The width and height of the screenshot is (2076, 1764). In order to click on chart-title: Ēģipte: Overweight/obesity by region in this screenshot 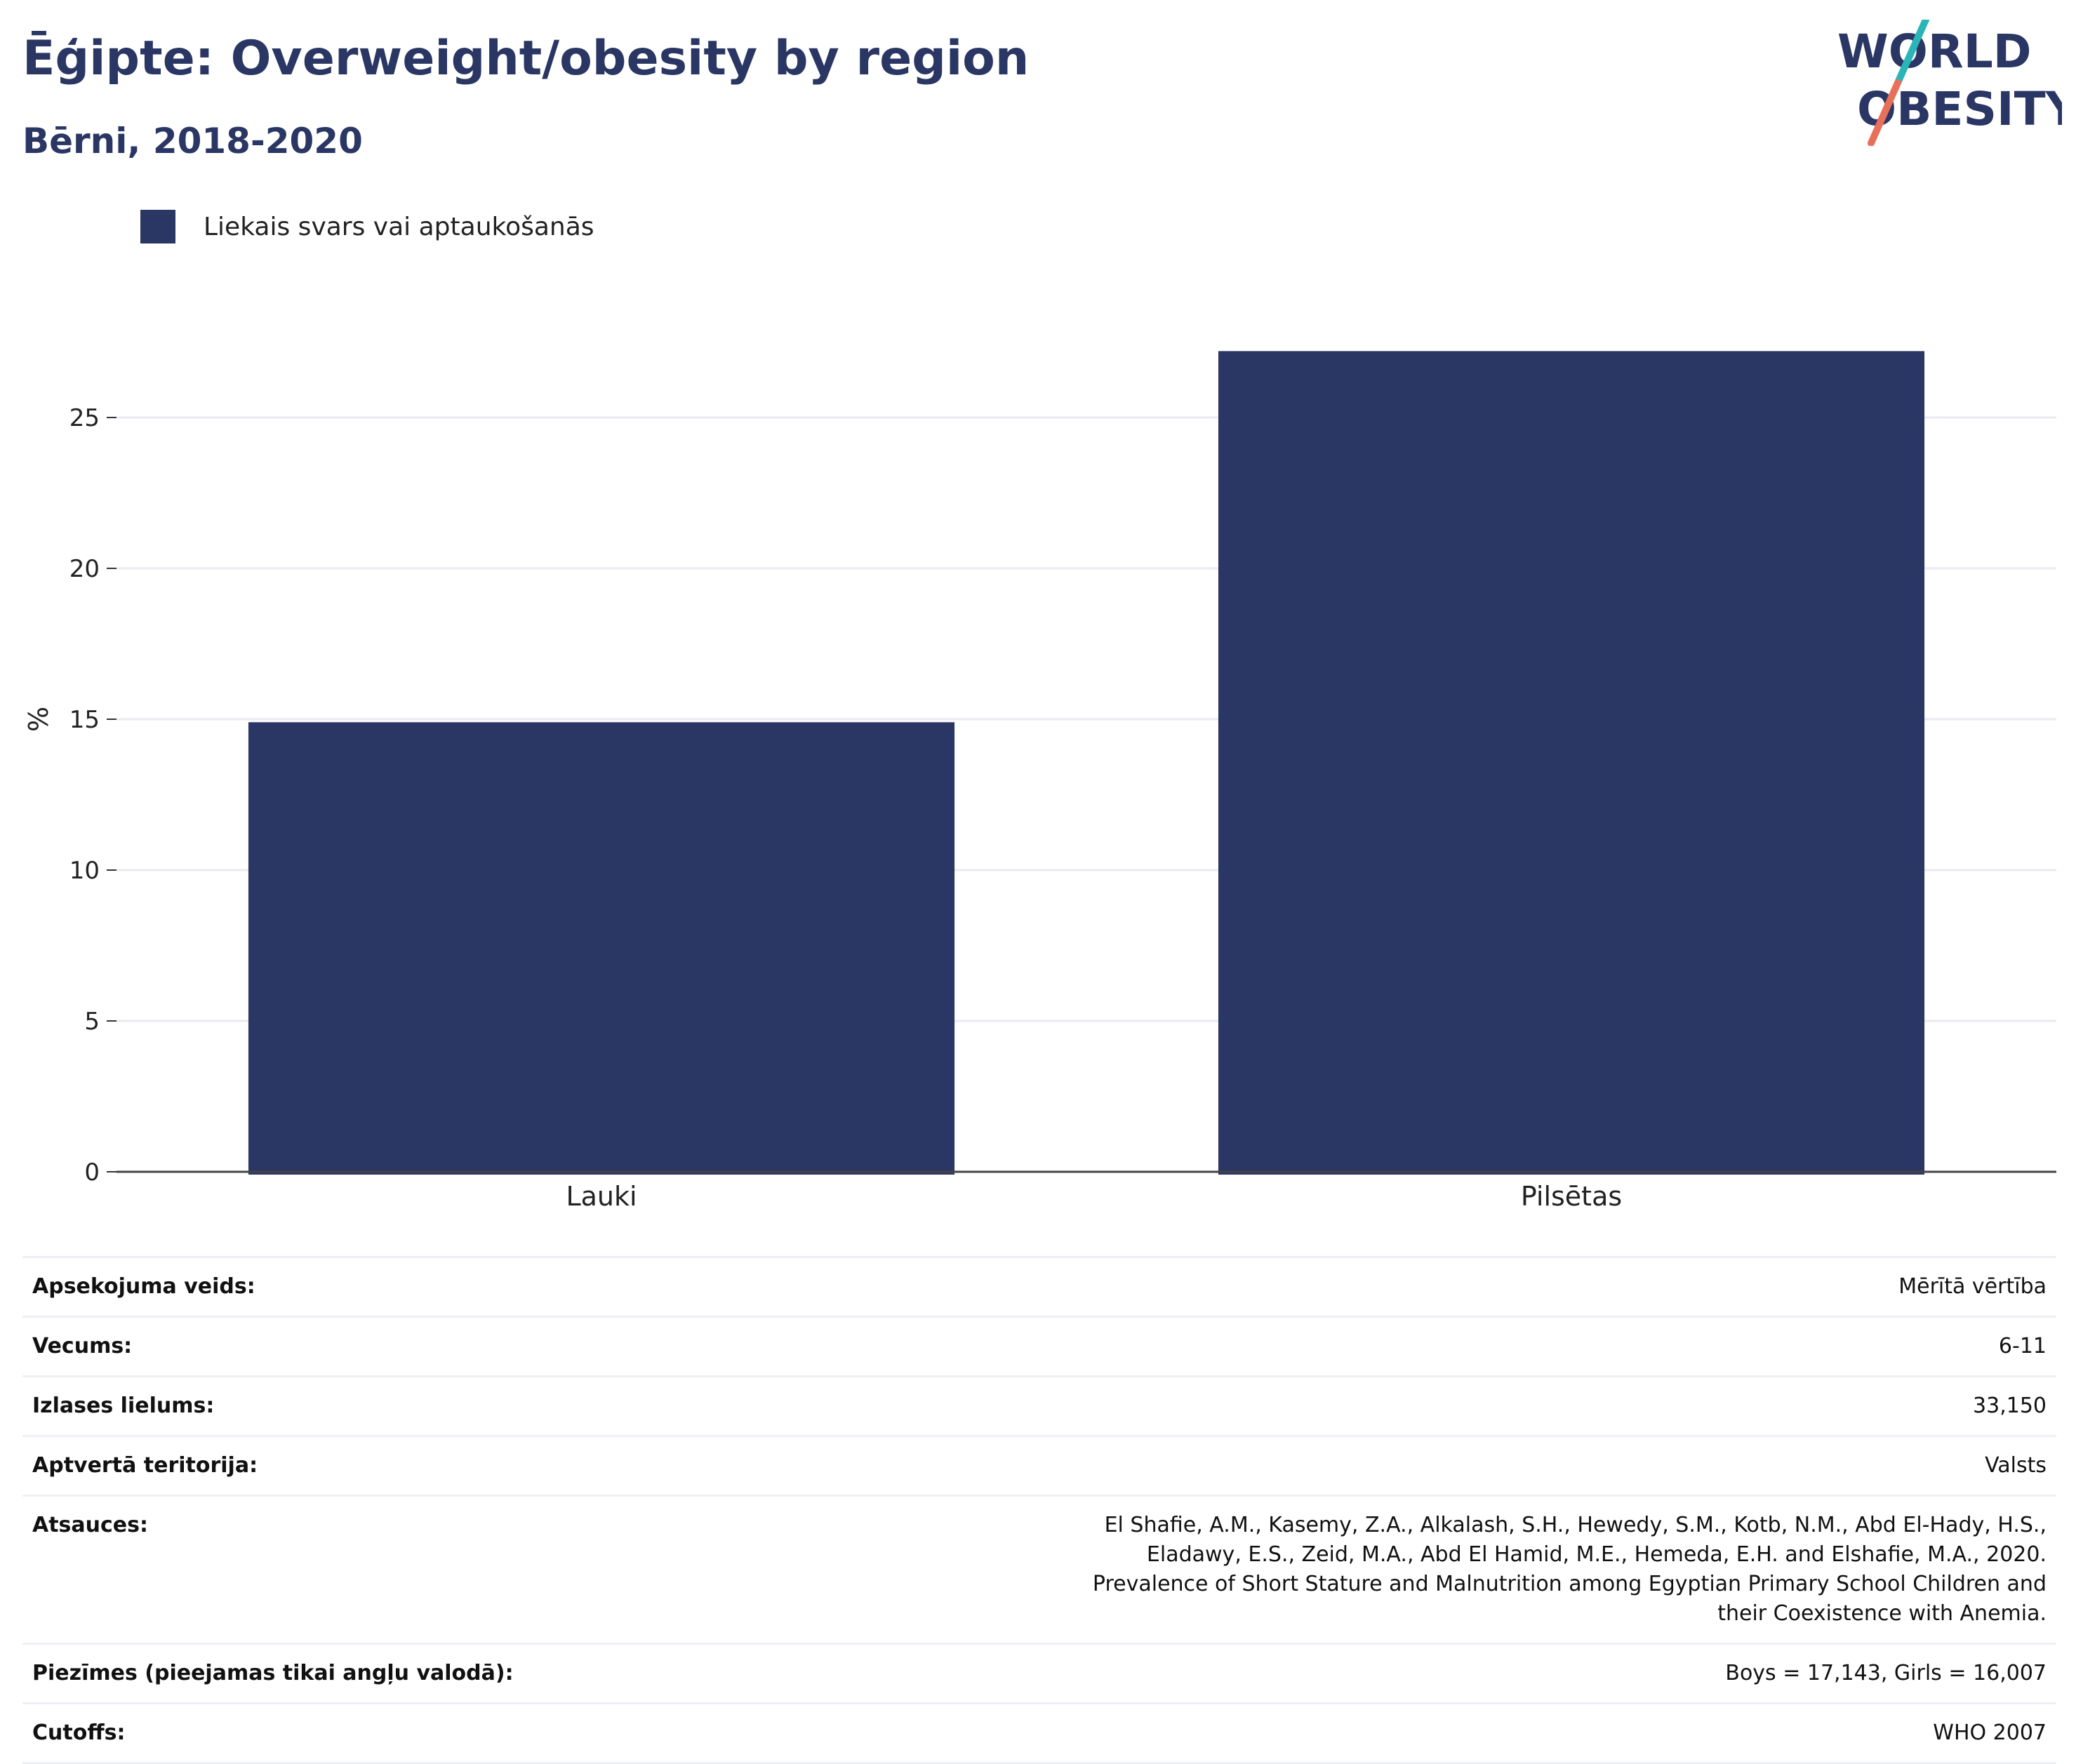, I will do `click(526, 58)`.